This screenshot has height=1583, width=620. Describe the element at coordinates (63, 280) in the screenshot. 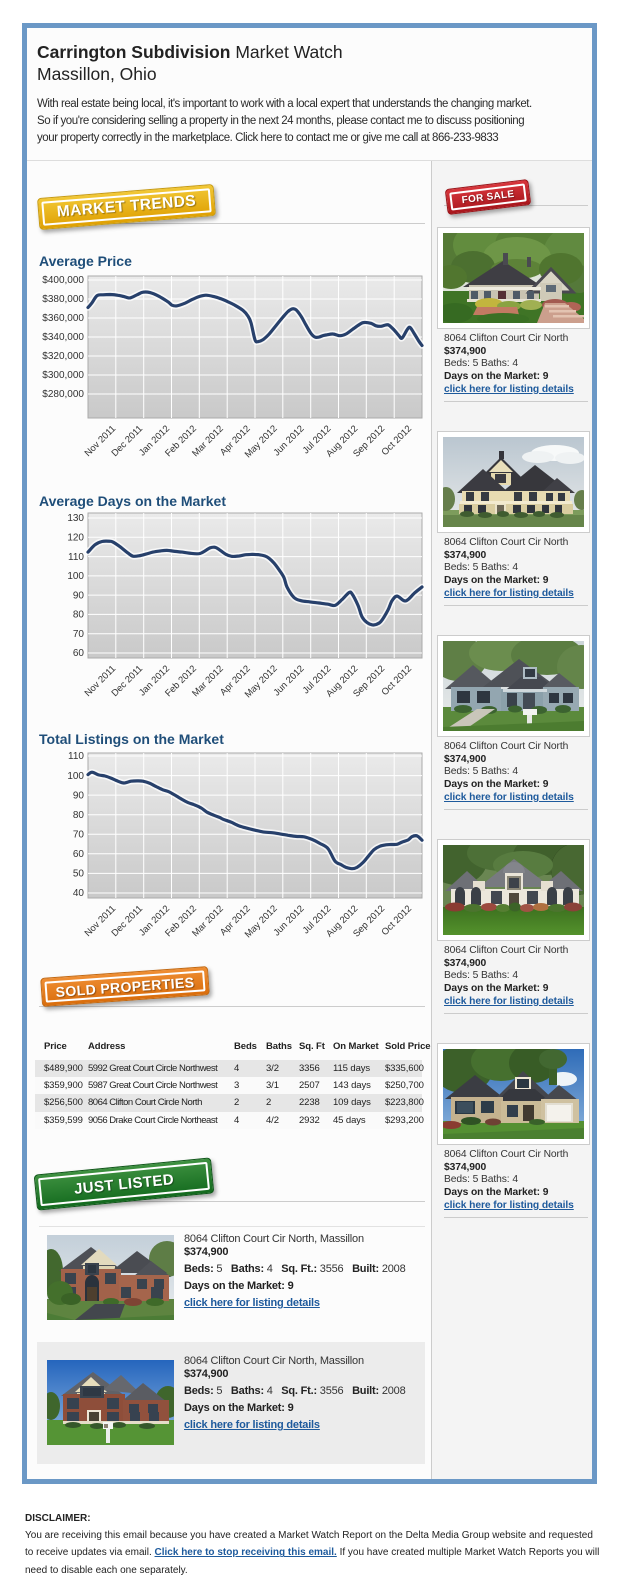

I see `svg-text: $400,000` at that location.